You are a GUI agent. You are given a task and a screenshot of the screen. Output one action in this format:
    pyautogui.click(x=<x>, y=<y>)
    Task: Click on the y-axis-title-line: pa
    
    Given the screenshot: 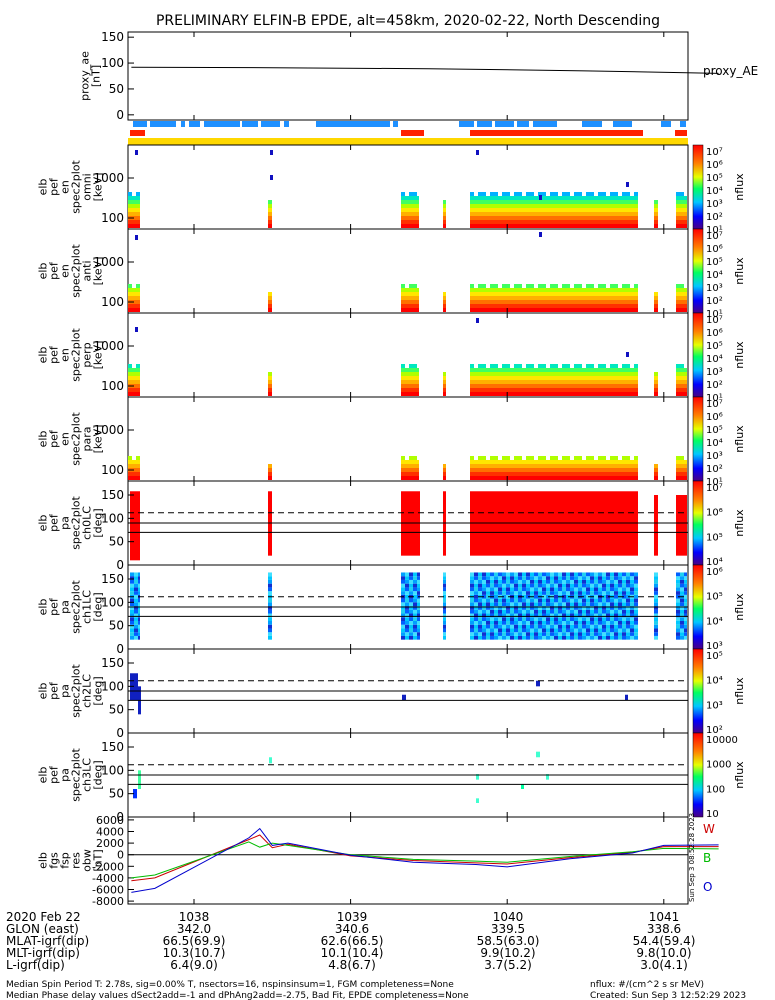 What is the action you would take?
    pyautogui.click(x=65, y=523)
    